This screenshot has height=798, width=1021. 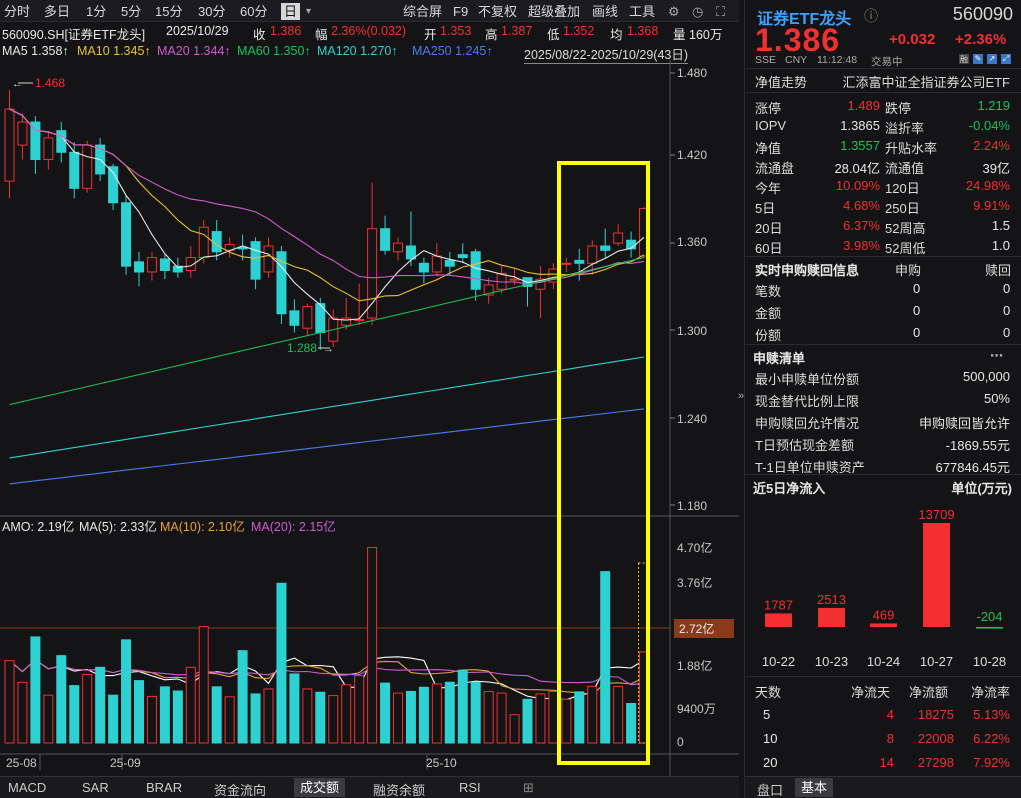 I want to click on price-tick-5: 1.180, so click(x=692, y=506).